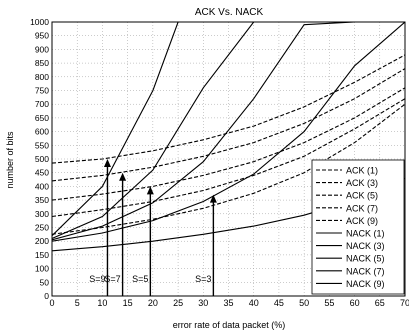  I want to click on x-tick-label: 0, so click(51, 303).